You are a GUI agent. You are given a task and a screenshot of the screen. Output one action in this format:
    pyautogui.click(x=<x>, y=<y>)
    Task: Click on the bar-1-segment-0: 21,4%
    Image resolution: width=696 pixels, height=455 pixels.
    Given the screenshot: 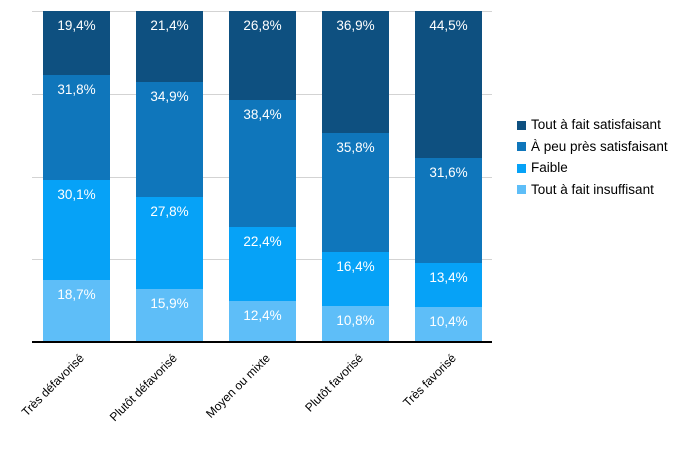 What is the action you would take?
    pyautogui.click(x=169, y=46)
    